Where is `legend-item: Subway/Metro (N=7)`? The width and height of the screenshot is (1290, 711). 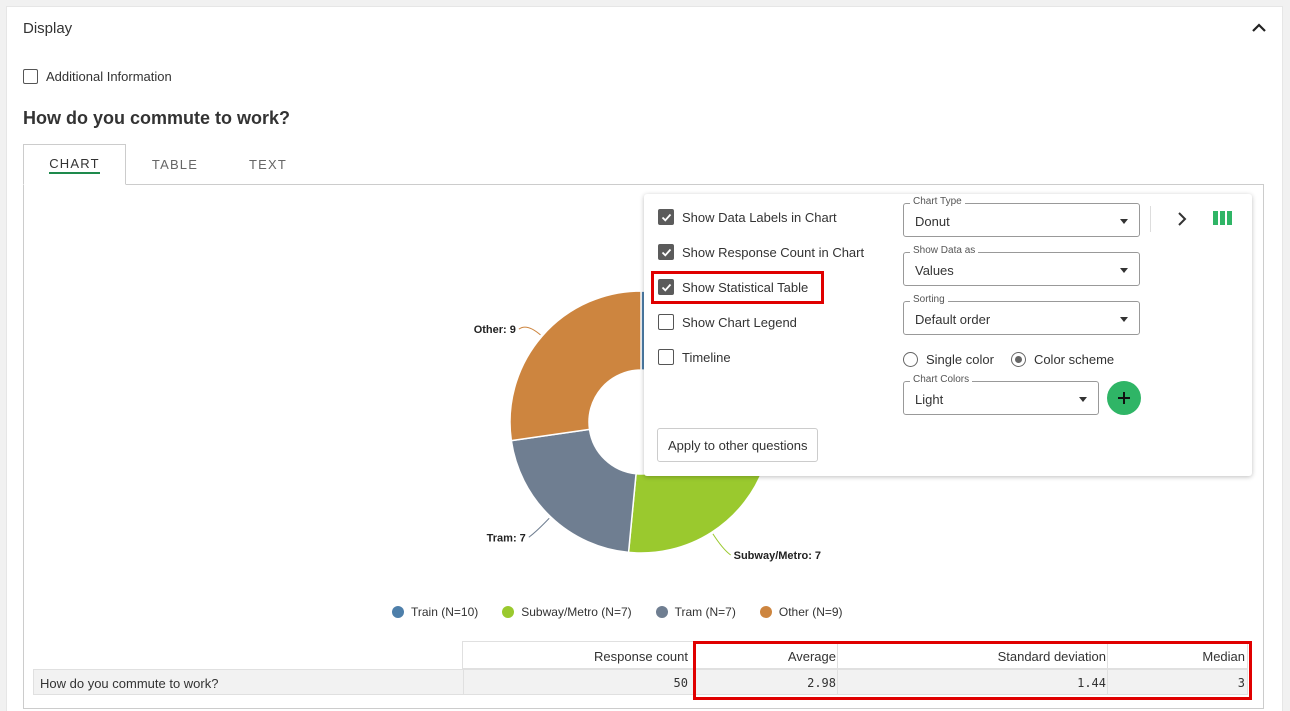
legend-item: Subway/Metro (N=7) is located at coordinates (567, 612).